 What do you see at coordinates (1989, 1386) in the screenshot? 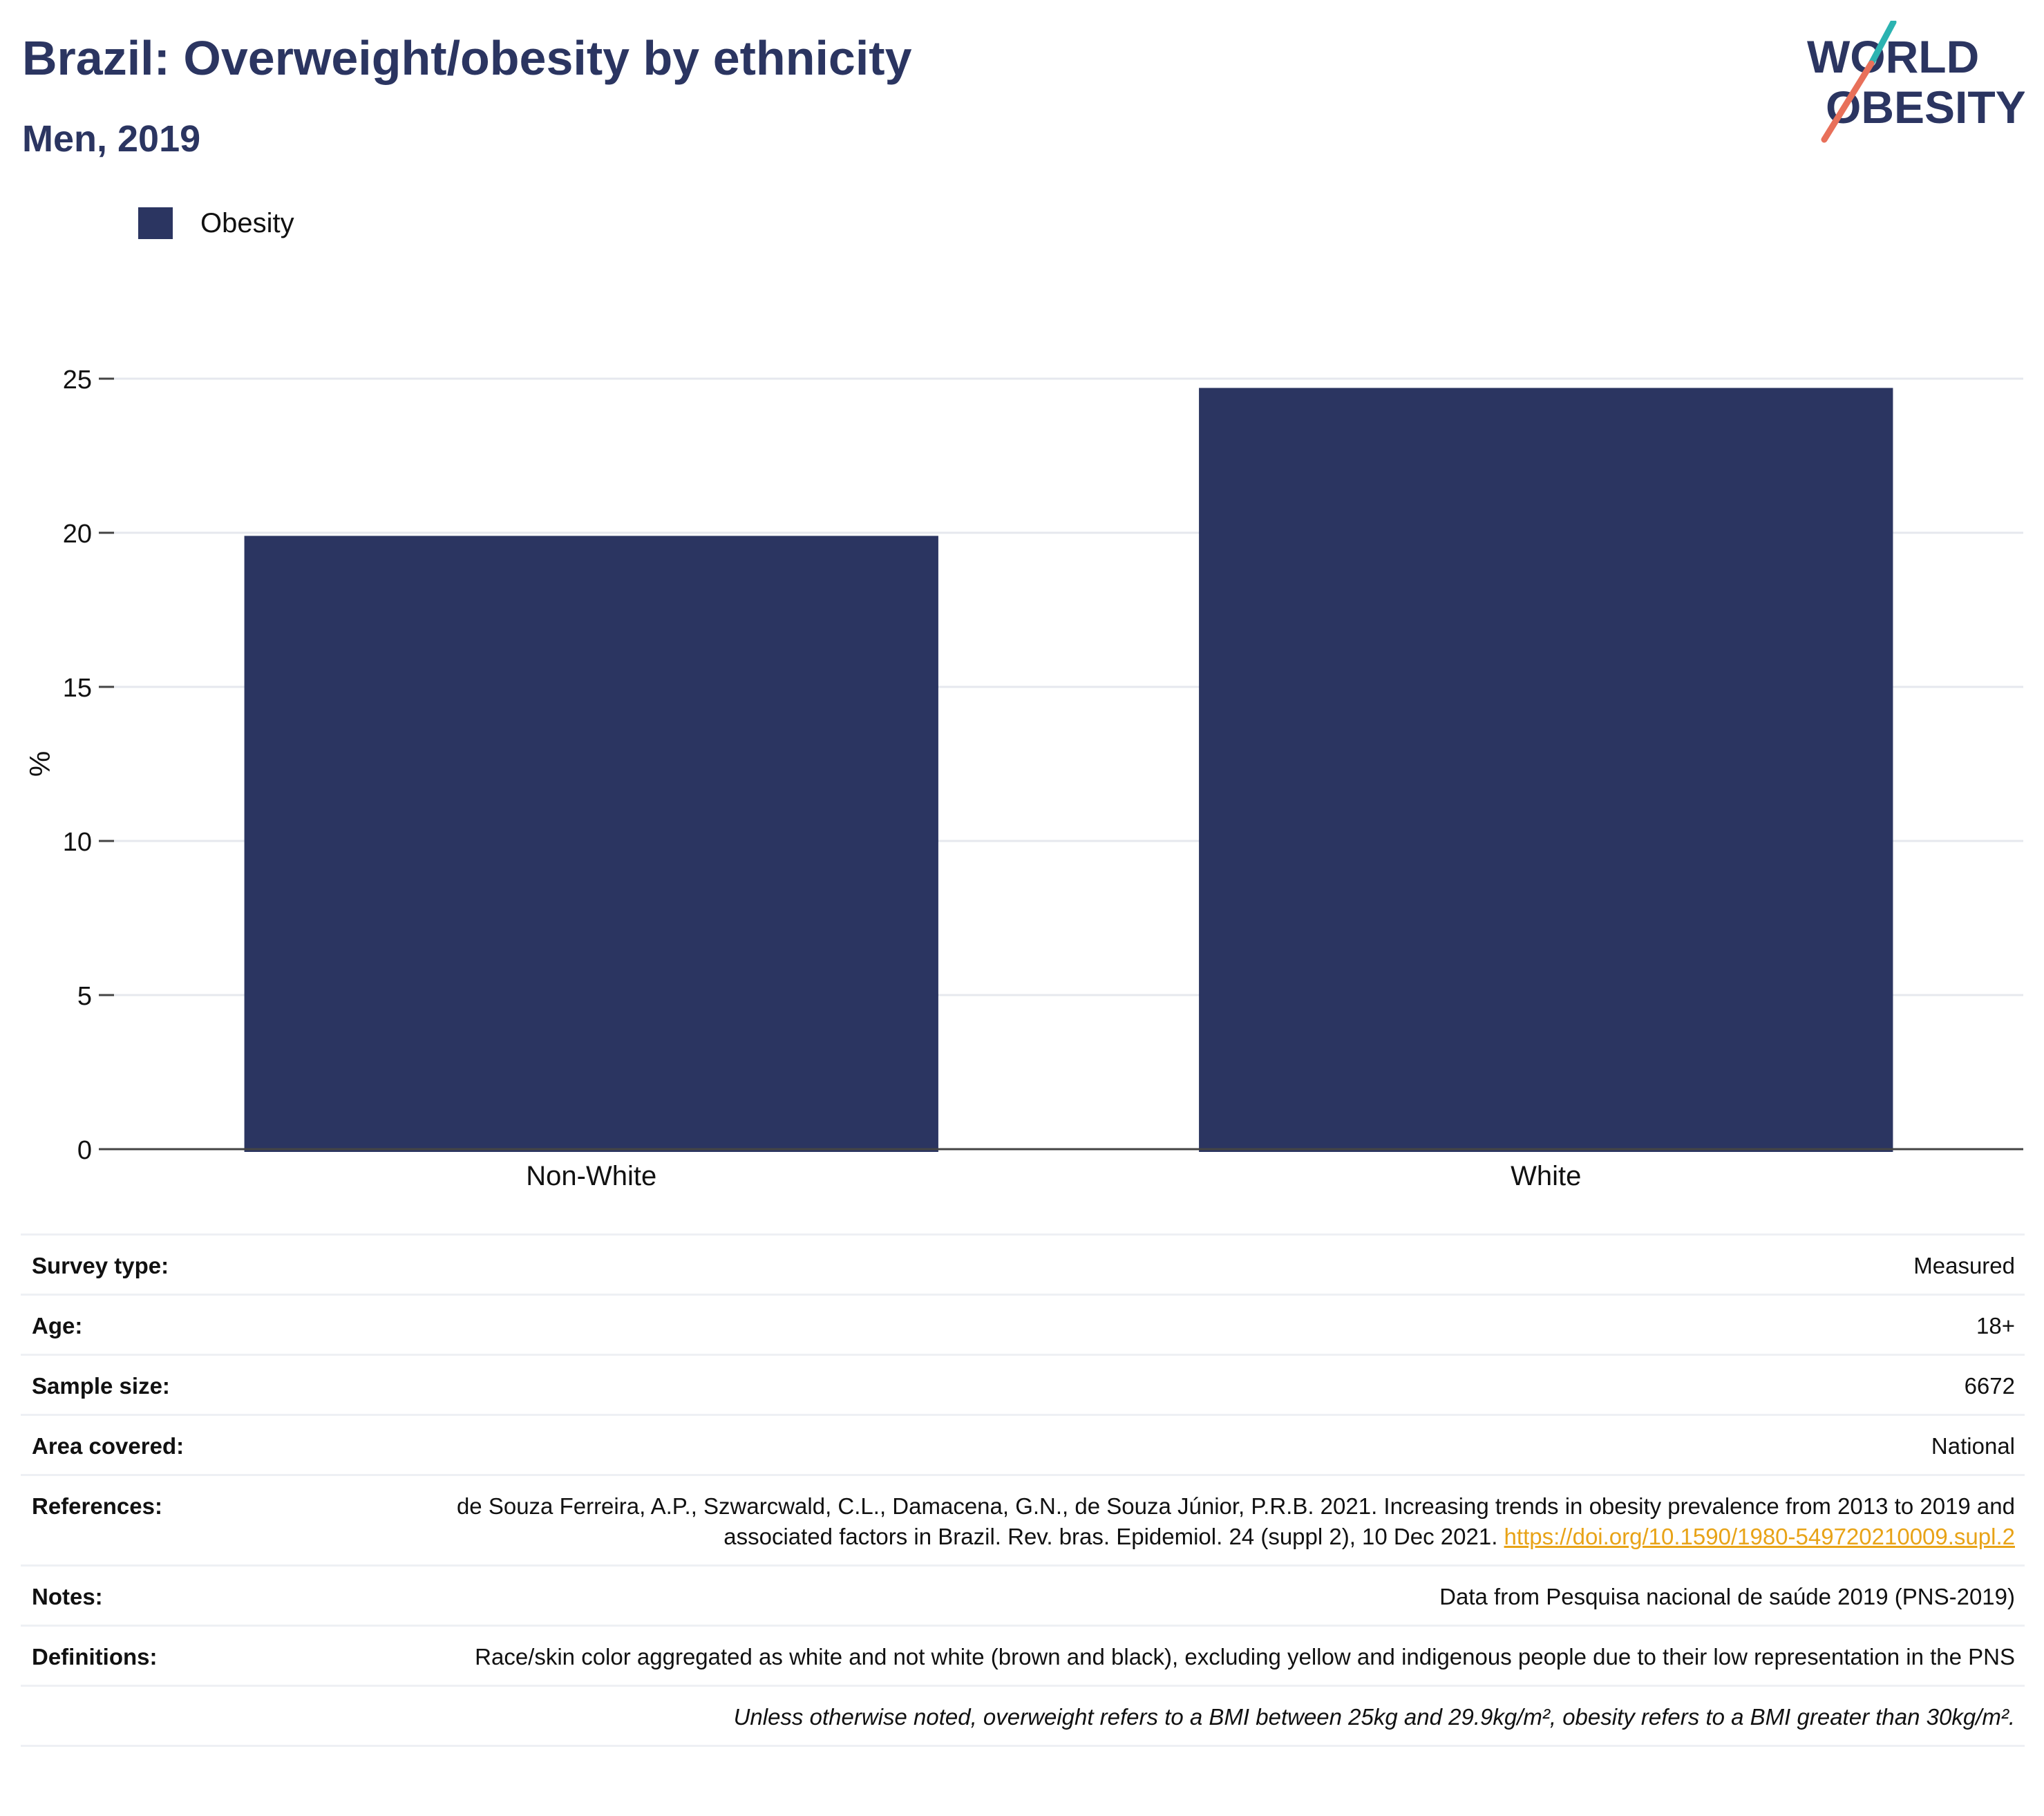
I see `sample-size-value: 6672` at bounding box center [1989, 1386].